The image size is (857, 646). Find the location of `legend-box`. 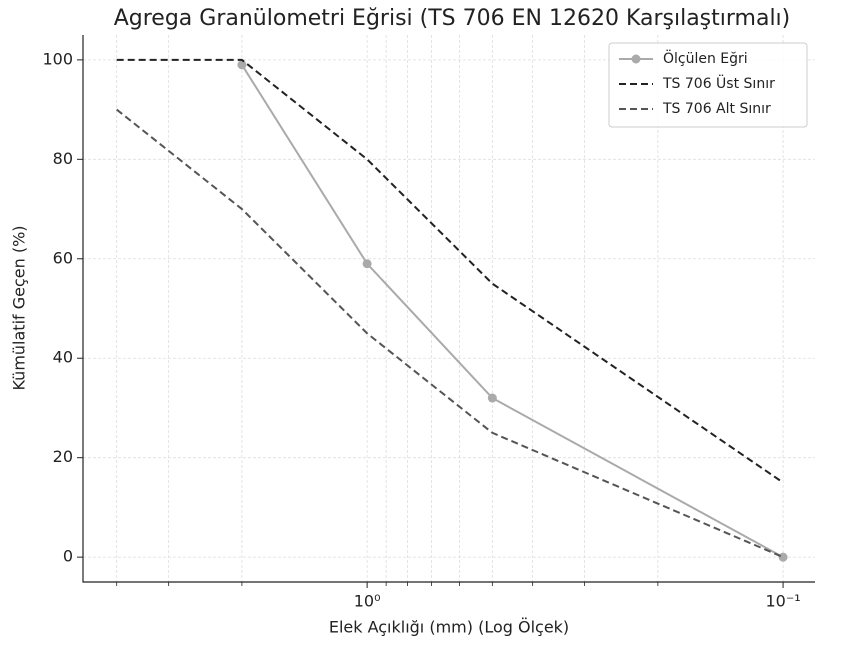

legend-box is located at coordinates (708, 85).